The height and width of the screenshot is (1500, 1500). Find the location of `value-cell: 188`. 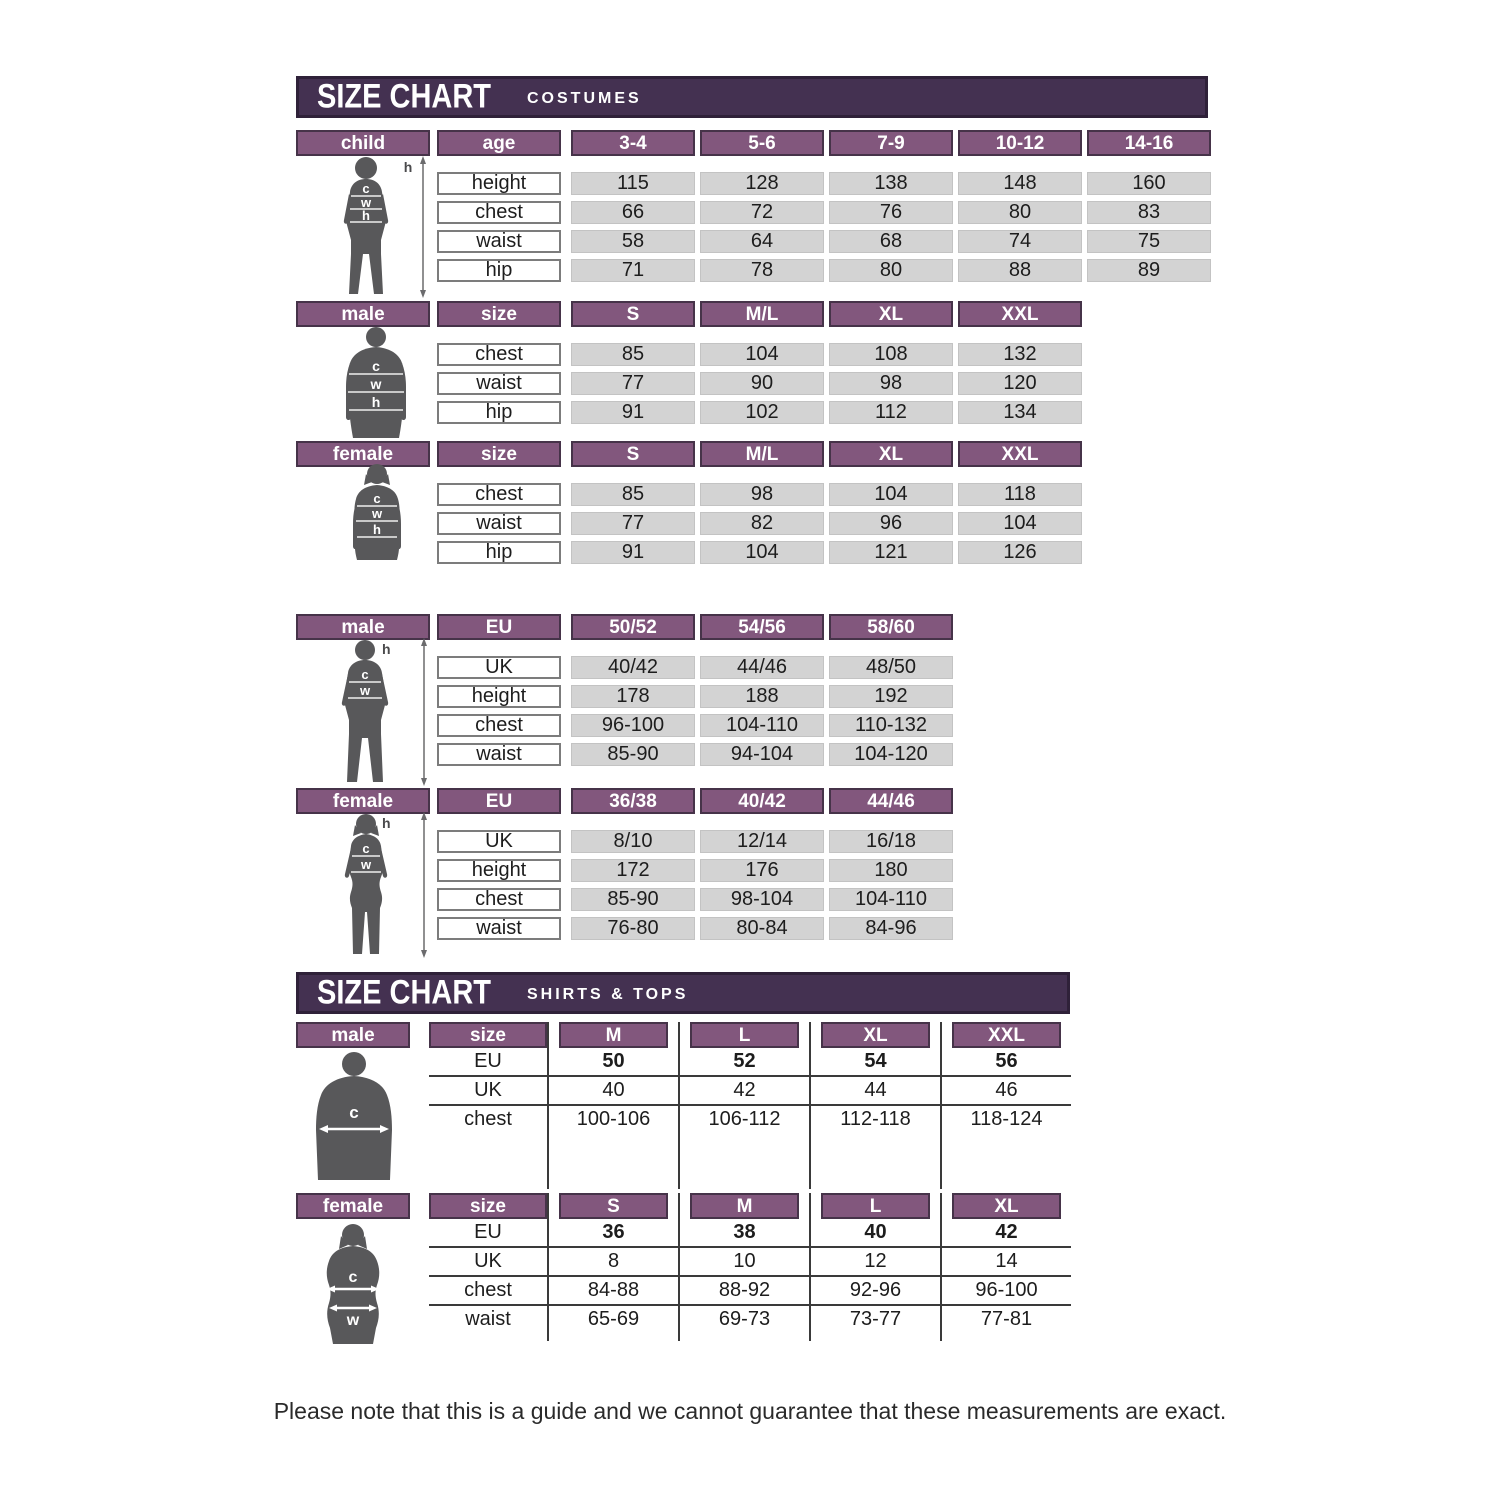

value-cell: 188 is located at coordinates (762, 696).